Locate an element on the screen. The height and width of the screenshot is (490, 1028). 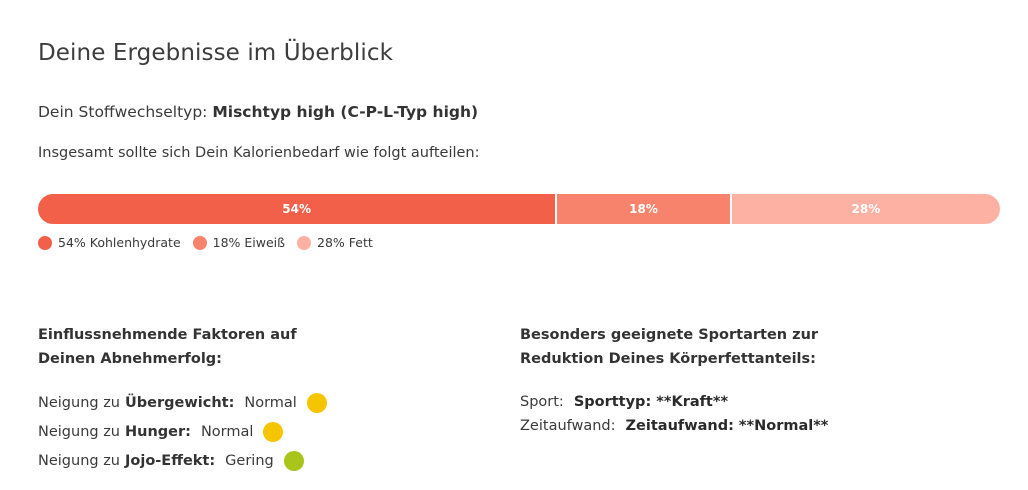
macro-segment: 18% is located at coordinates (642, 209).